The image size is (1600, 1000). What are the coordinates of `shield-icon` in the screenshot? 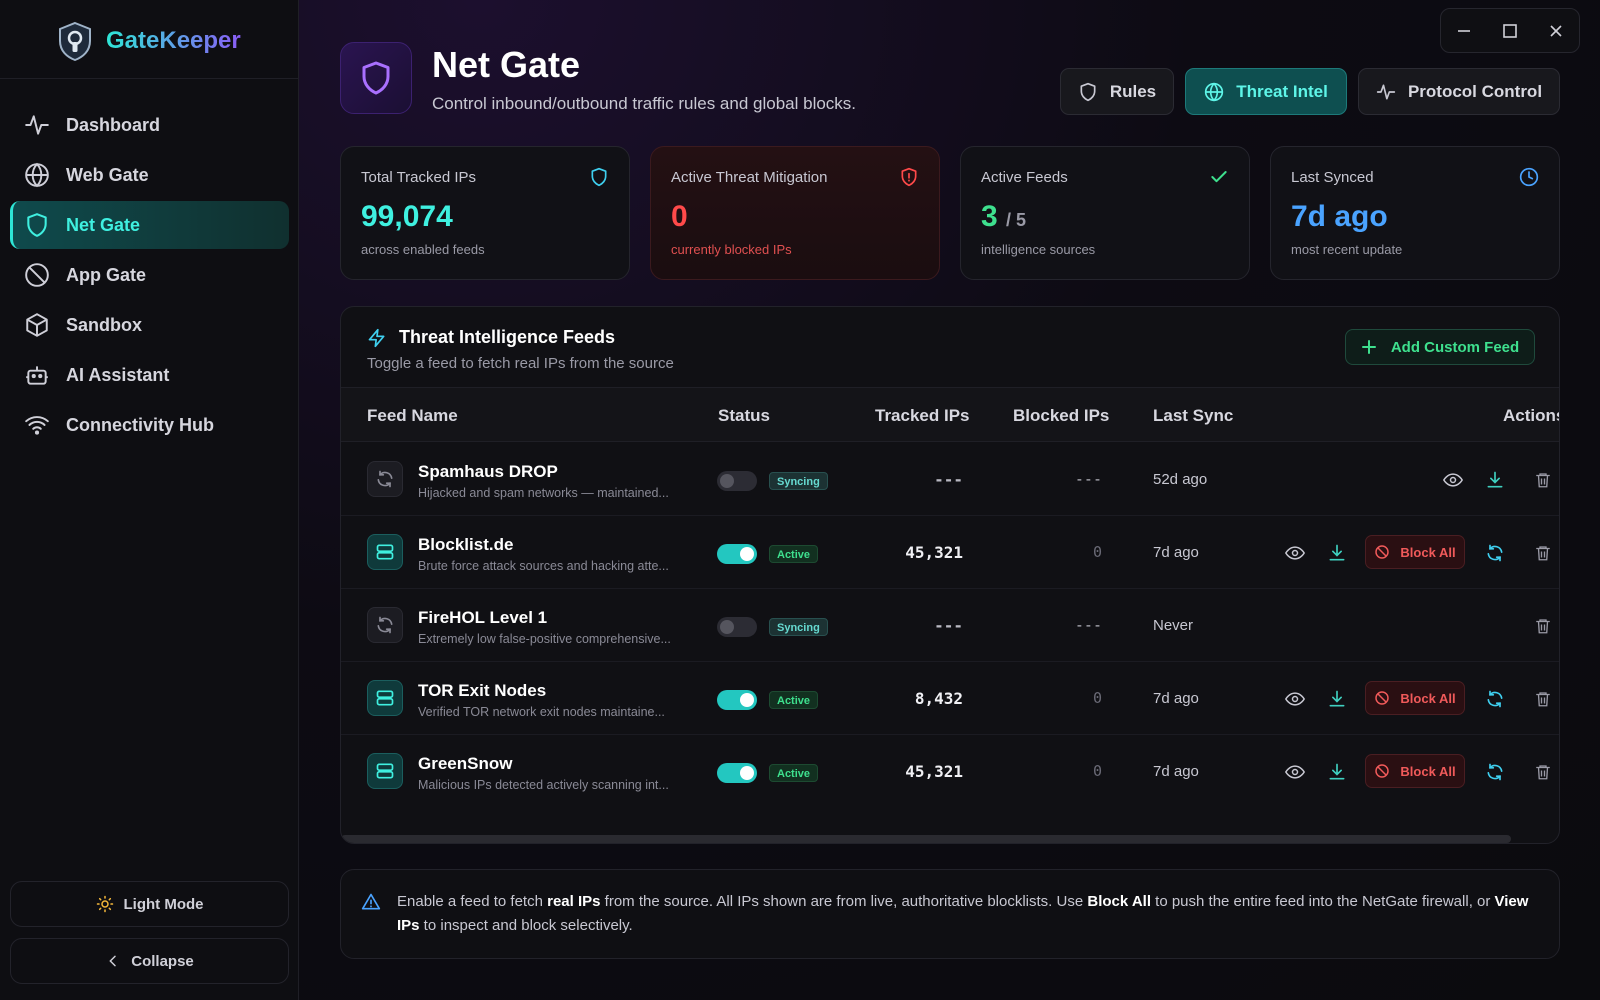 It's located at (599, 177).